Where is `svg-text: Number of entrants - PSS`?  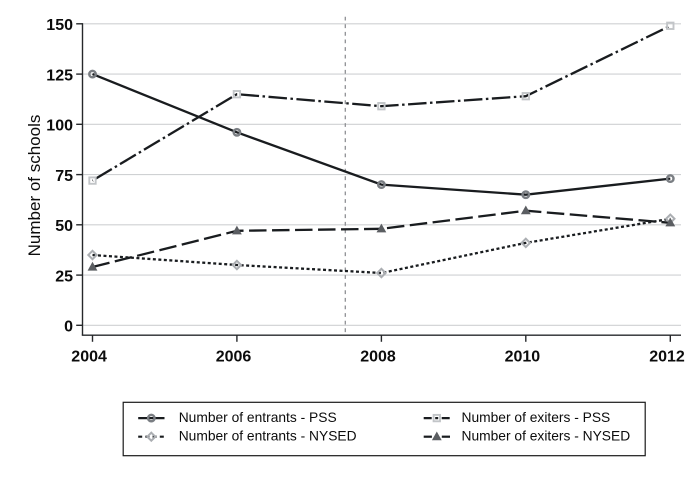 svg-text: Number of entrants - PSS is located at coordinates (258, 417).